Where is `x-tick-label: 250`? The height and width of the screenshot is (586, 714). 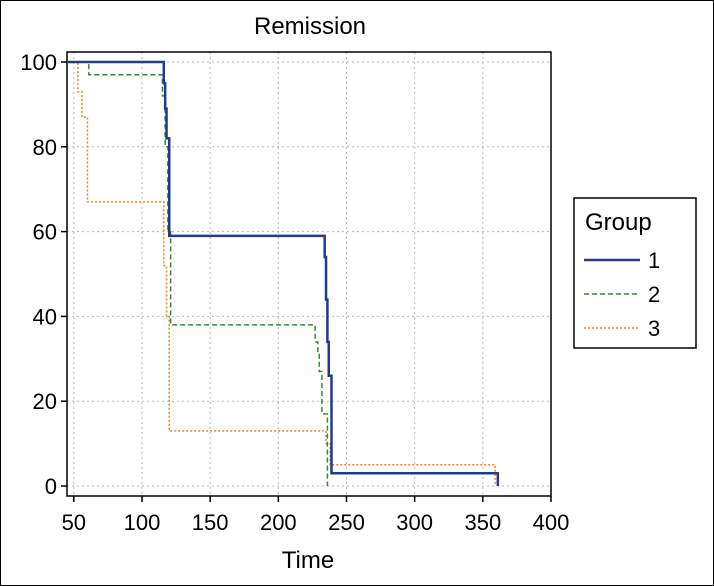
x-tick-label: 250 is located at coordinates (346, 522).